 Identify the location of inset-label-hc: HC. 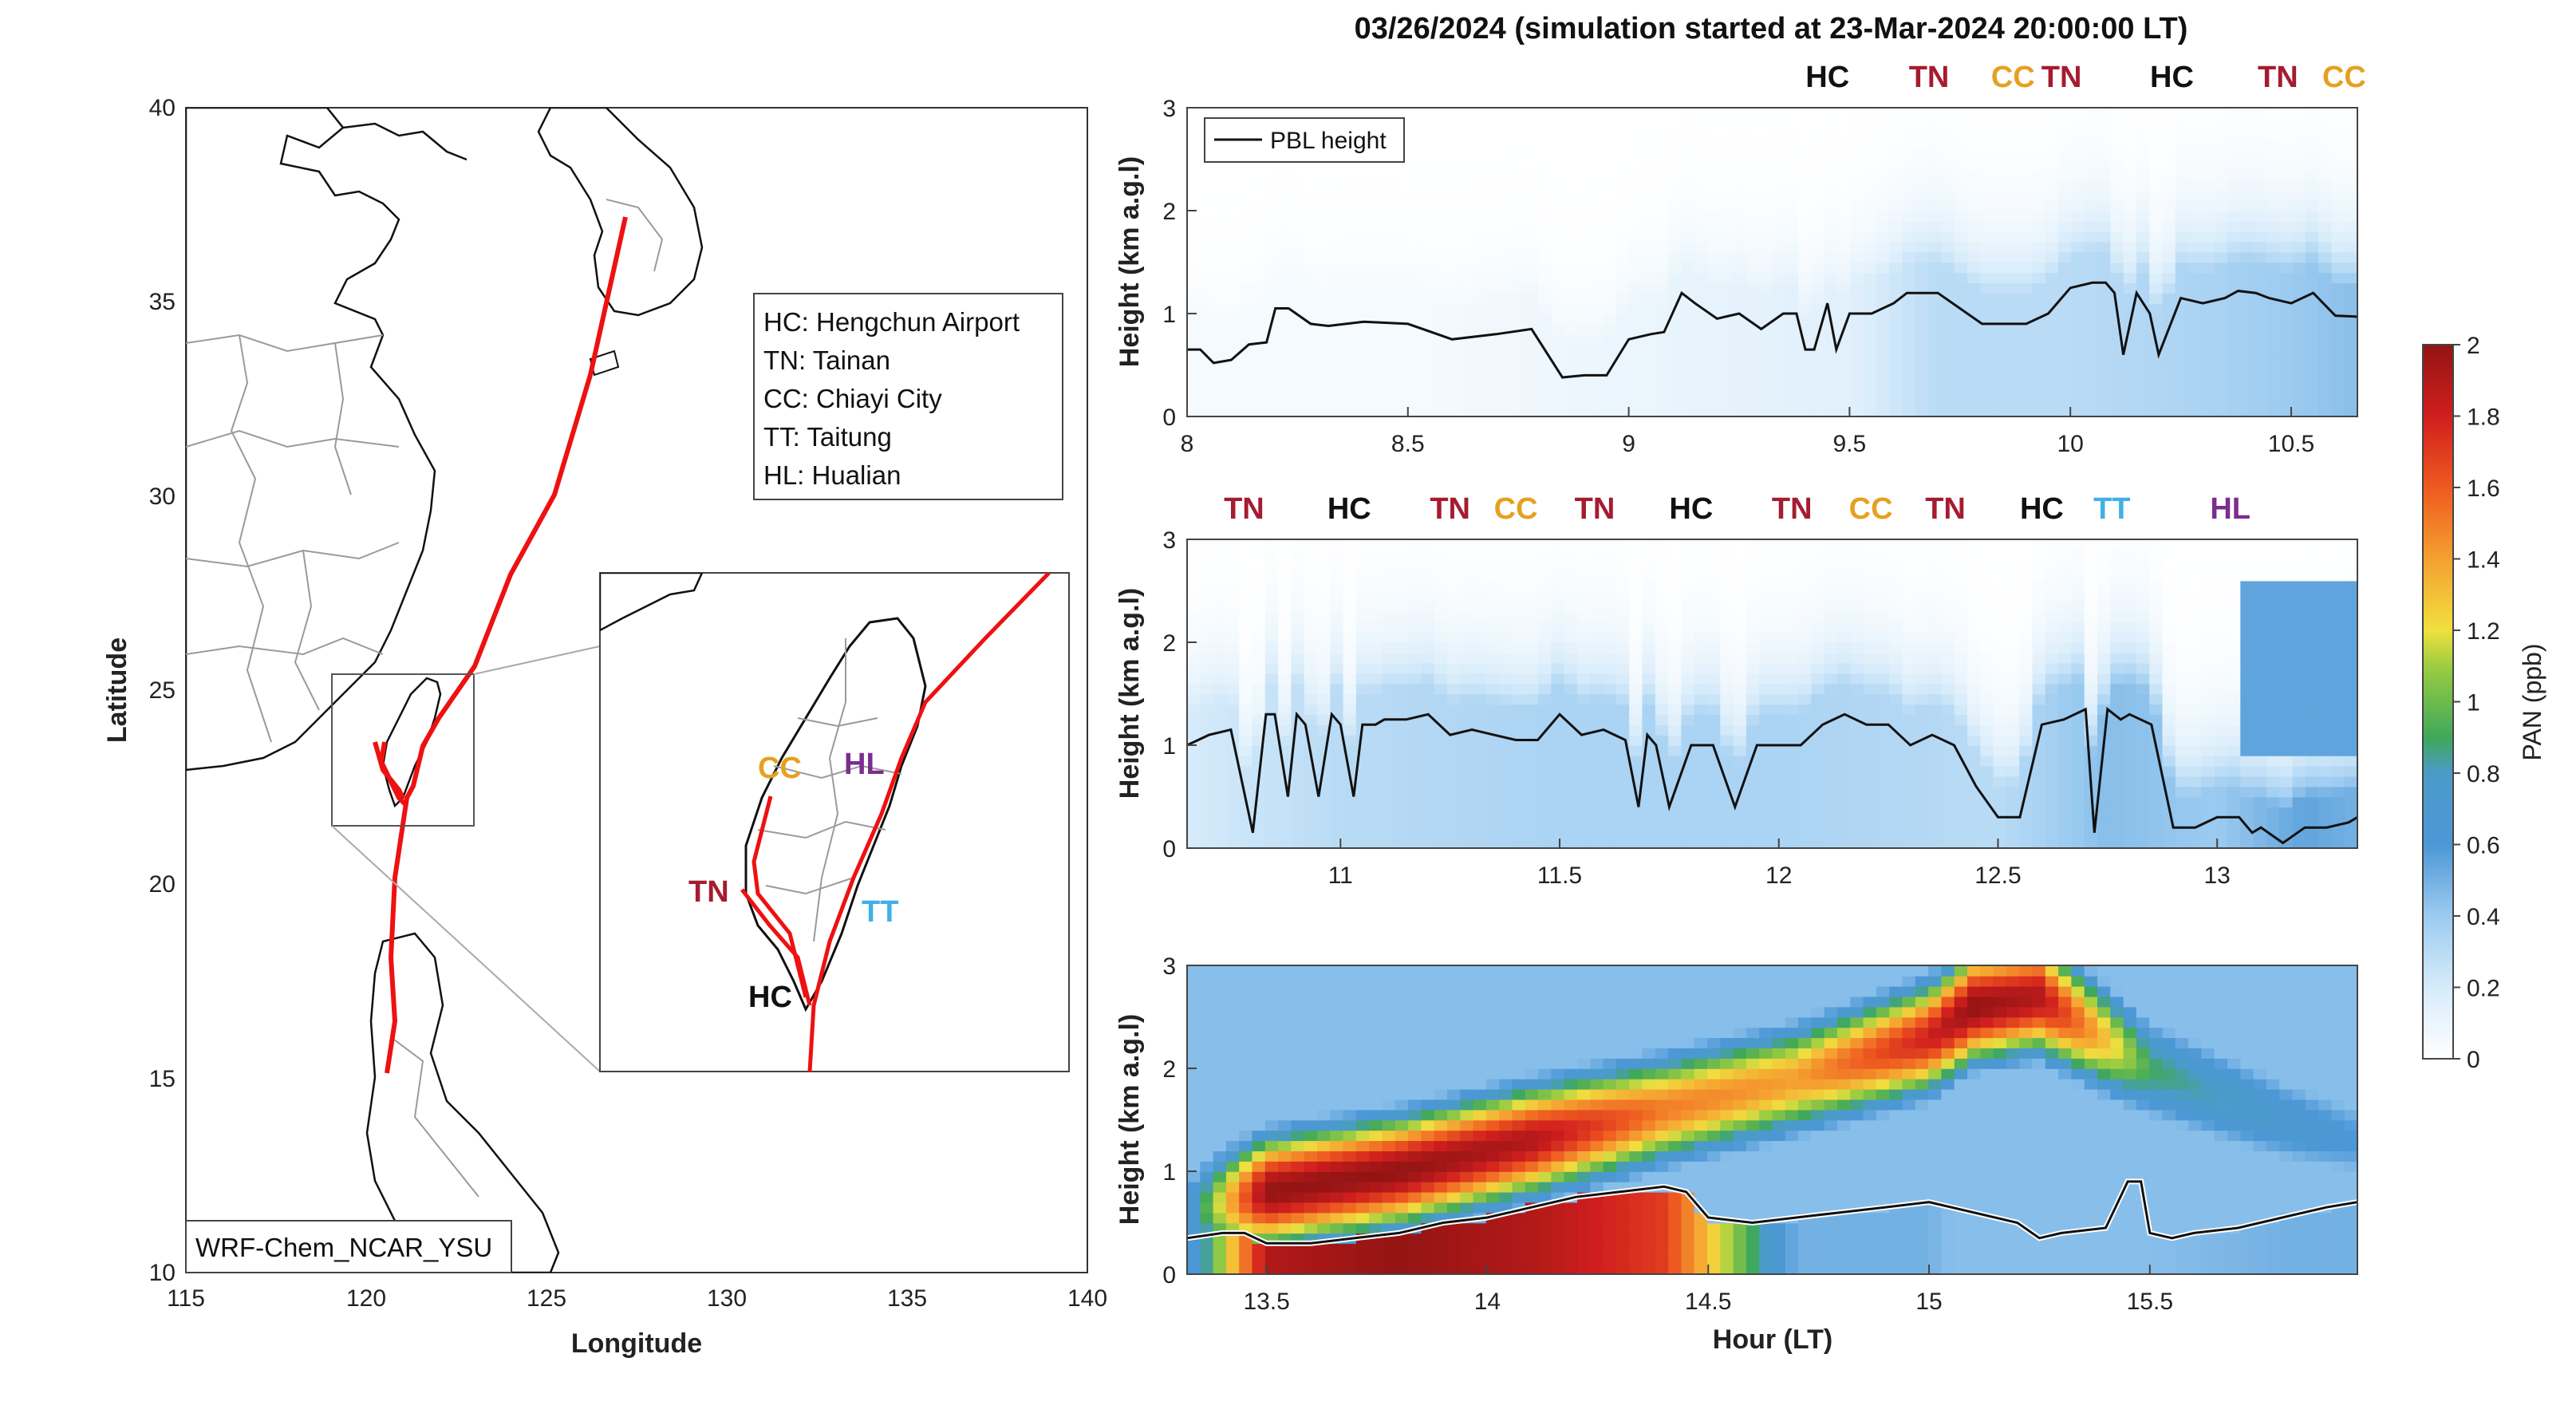
(770, 997).